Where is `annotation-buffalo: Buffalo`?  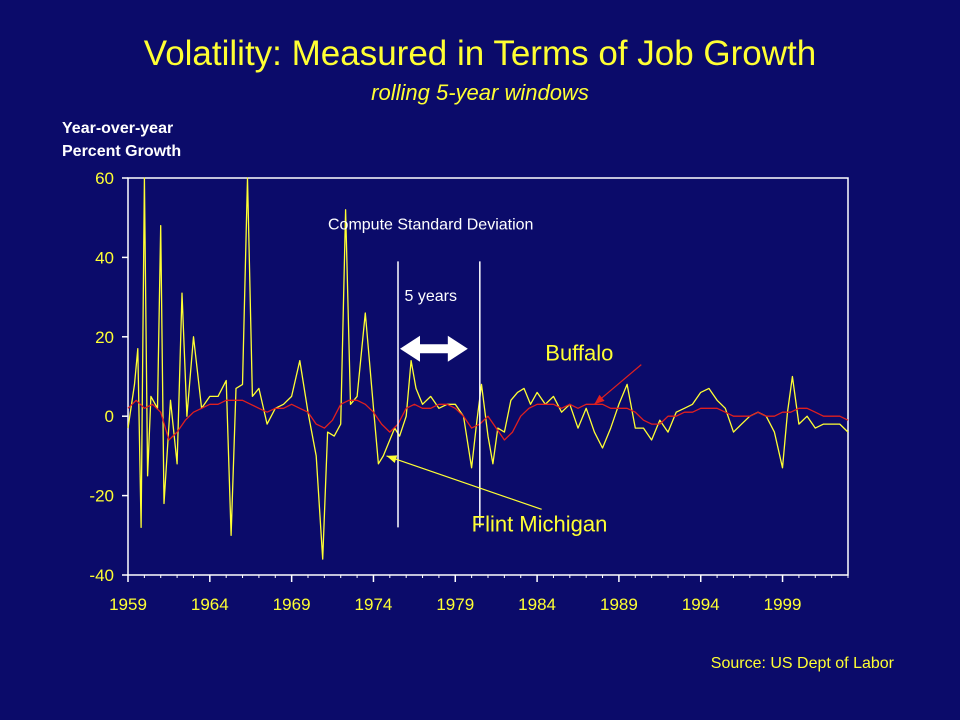 annotation-buffalo: Buffalo is located at coordinates (579, 353).